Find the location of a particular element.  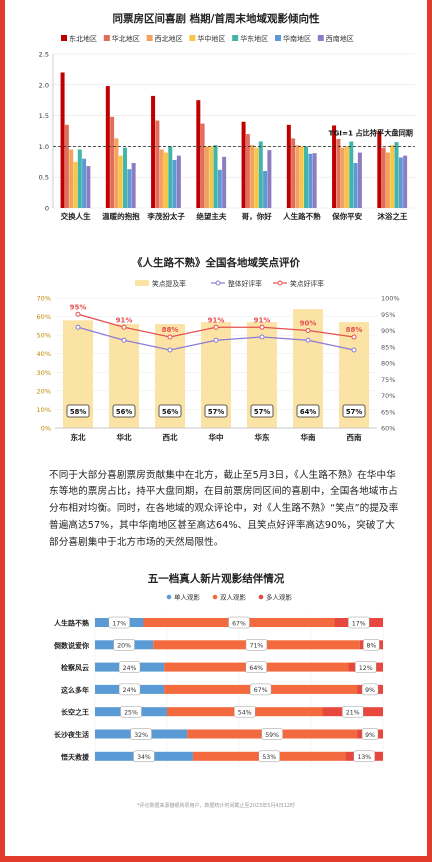

y-tick-label: 人生路不熟 is located at coordinates (71, 623).